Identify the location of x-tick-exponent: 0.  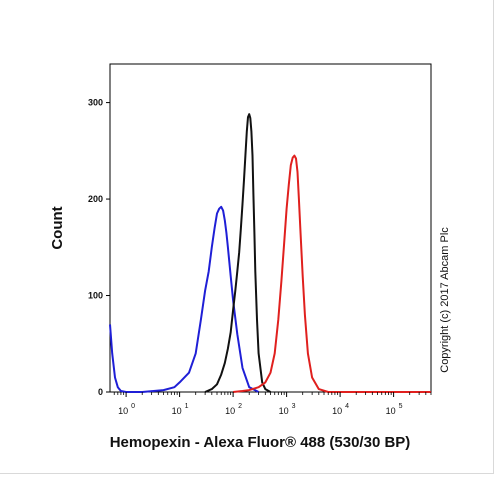
(133, 406).